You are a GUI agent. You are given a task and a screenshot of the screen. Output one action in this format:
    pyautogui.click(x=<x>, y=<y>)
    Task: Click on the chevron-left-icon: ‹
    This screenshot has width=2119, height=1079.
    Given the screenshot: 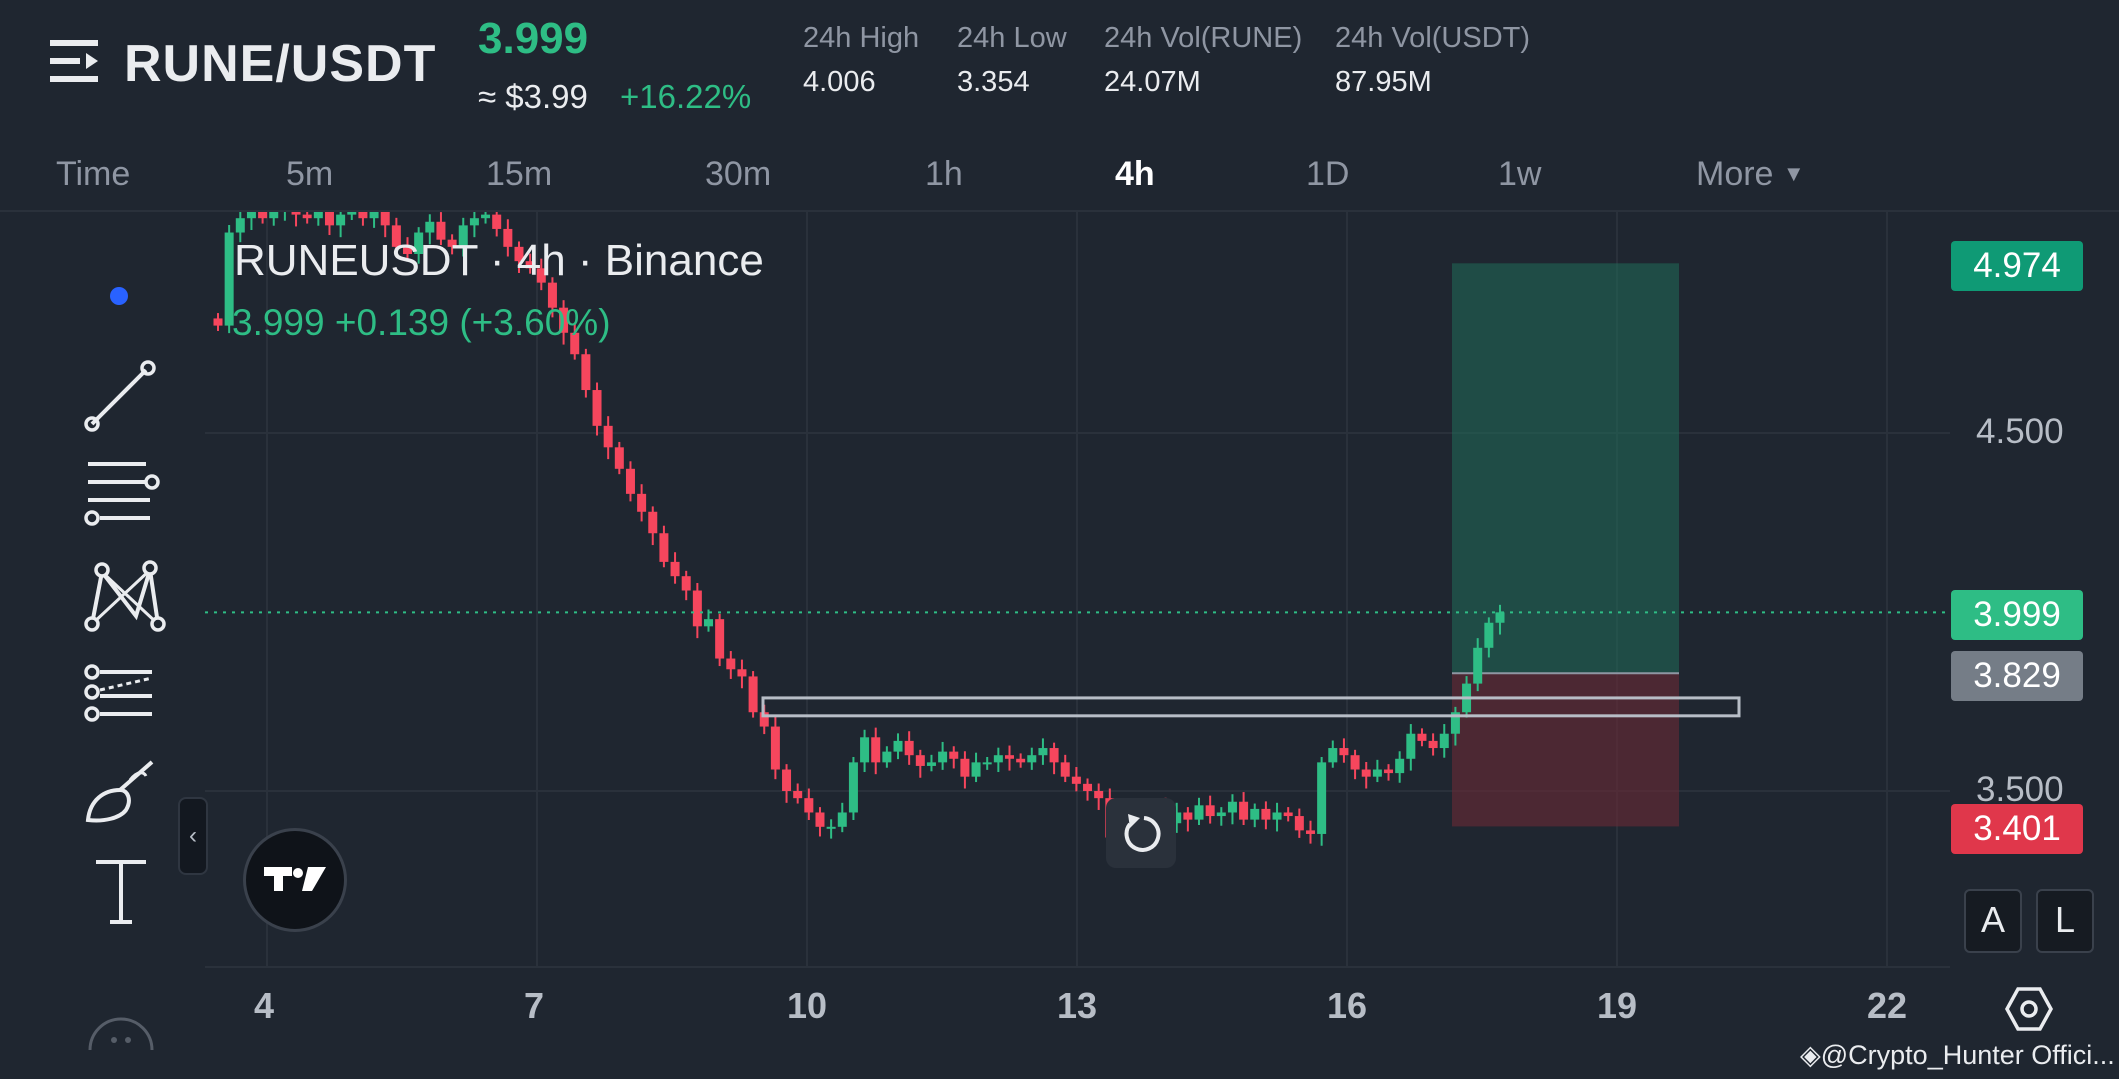 What is the action you would take?
    pyautogui.click(x=193, y=835)
    